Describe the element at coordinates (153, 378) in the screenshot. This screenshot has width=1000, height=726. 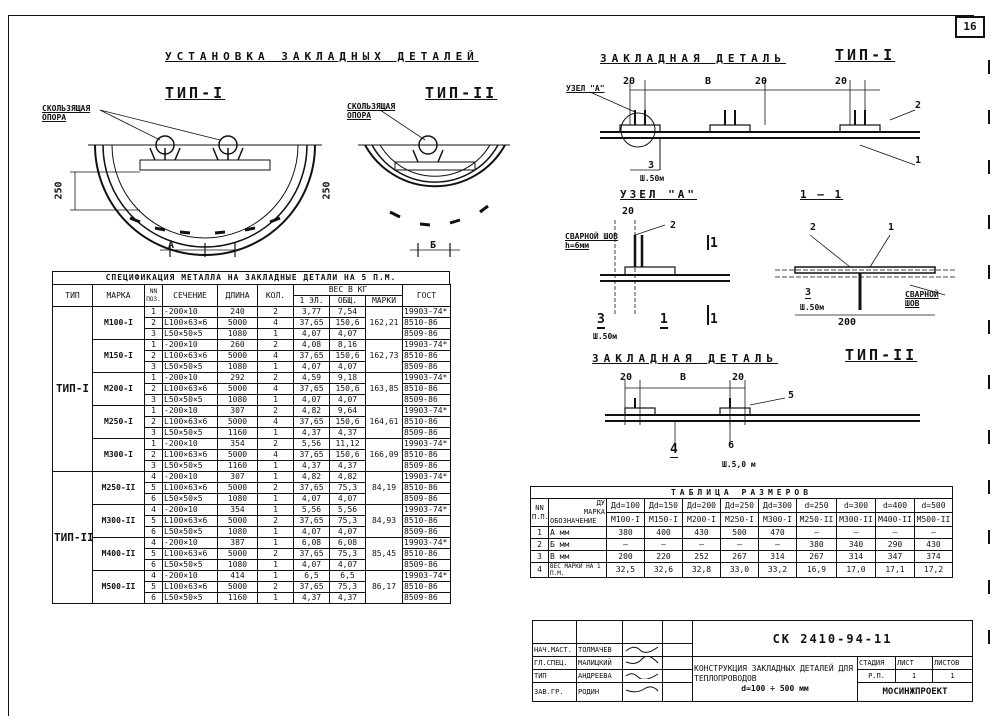
I see `spec-pos: 1` at that location.